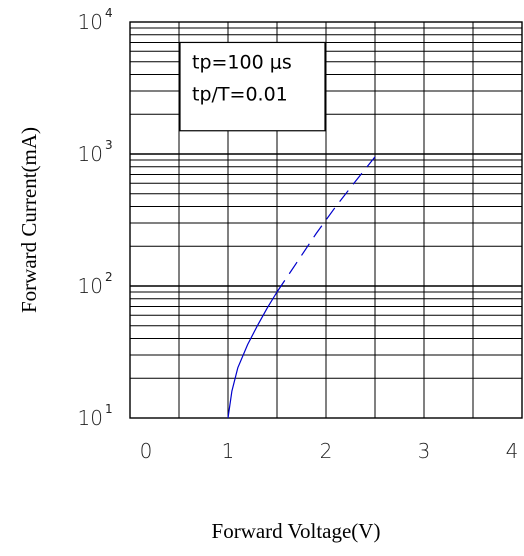 Image resolution: width=524 pixels, height=556 pixels. I want to click on y-tick-exponent: 3, so click(109, 145).